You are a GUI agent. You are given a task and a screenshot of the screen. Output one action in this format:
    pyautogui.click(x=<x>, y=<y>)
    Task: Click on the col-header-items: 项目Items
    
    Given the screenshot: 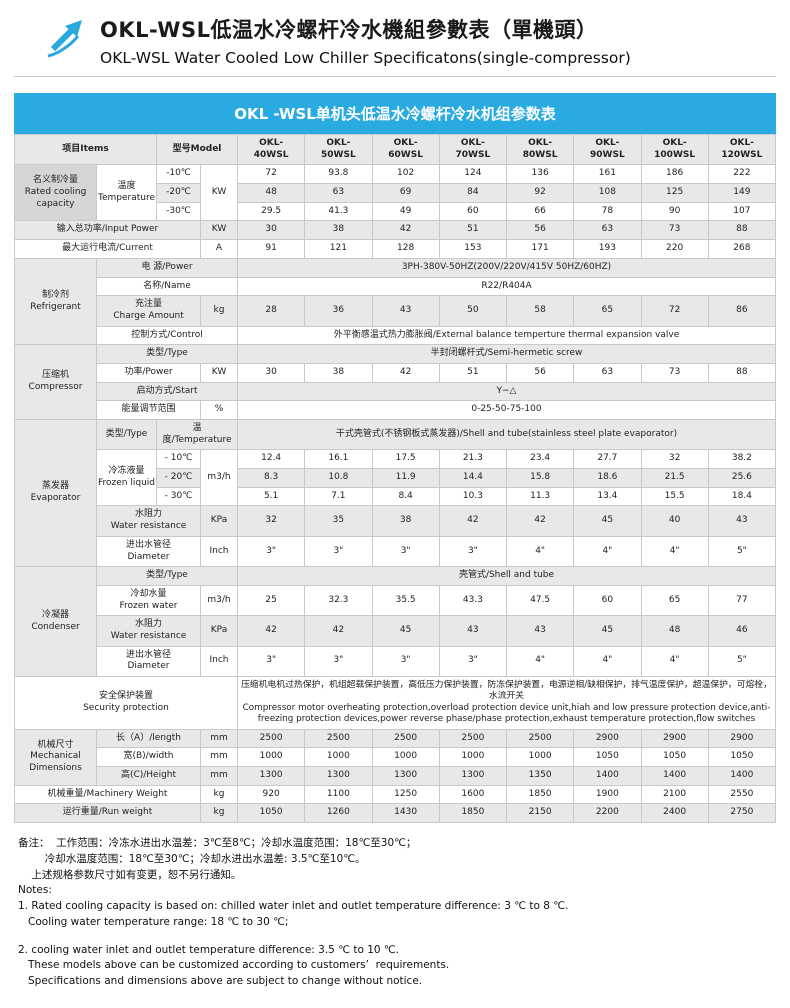 What is the action you would take?
    pyautogui.click(x=85, y=149)
    